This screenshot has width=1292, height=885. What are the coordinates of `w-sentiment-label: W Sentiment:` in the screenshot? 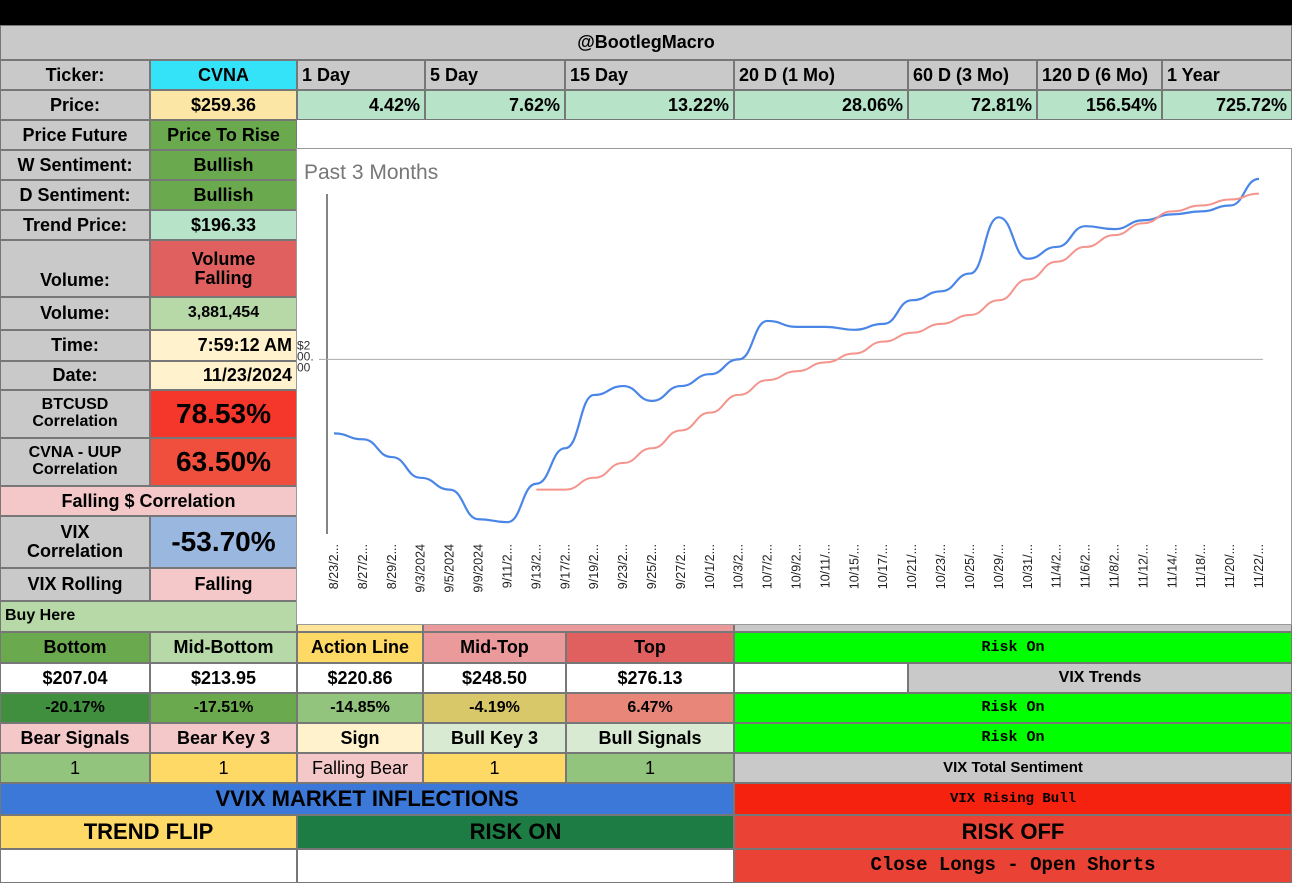 It's located at (75, 165).